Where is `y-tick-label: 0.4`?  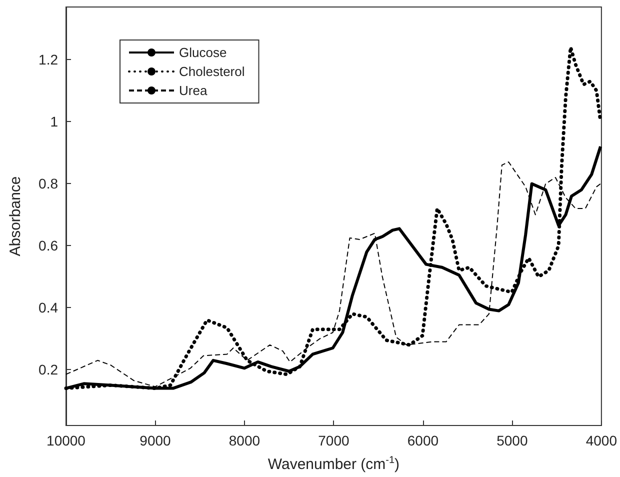 y-tick-label: 0.4 is located at coordinates (48, 308).